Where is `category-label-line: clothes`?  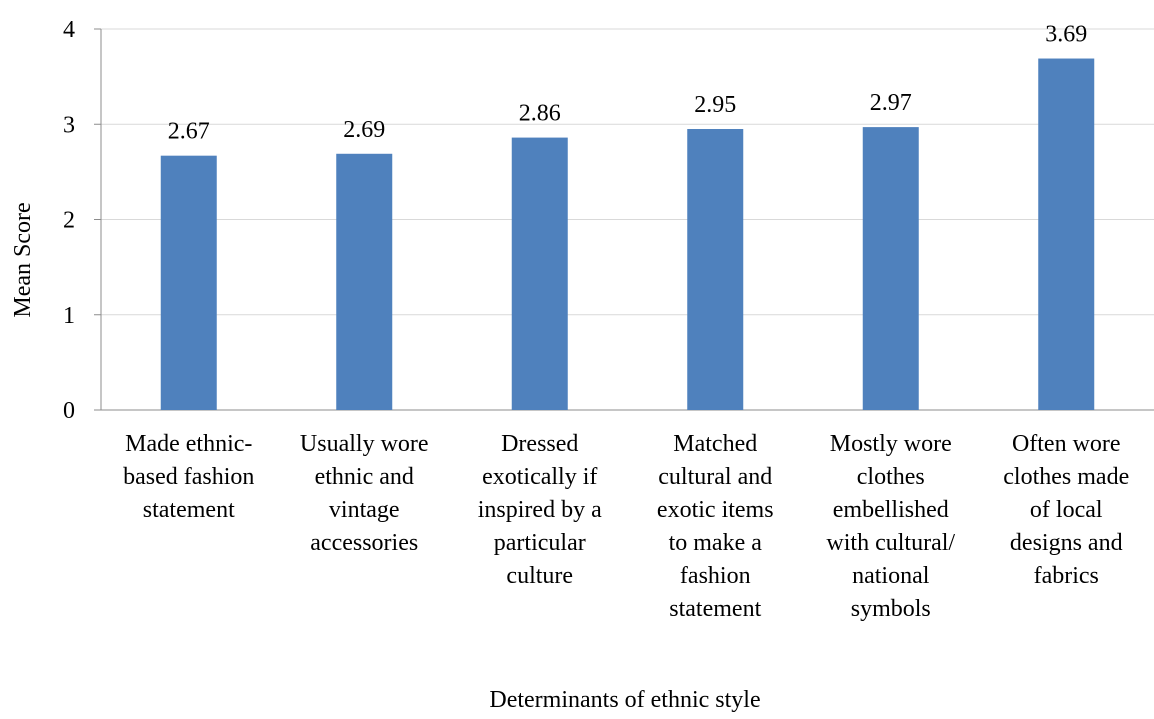
category-label-line: clothes is located at coordinates (891, 477).